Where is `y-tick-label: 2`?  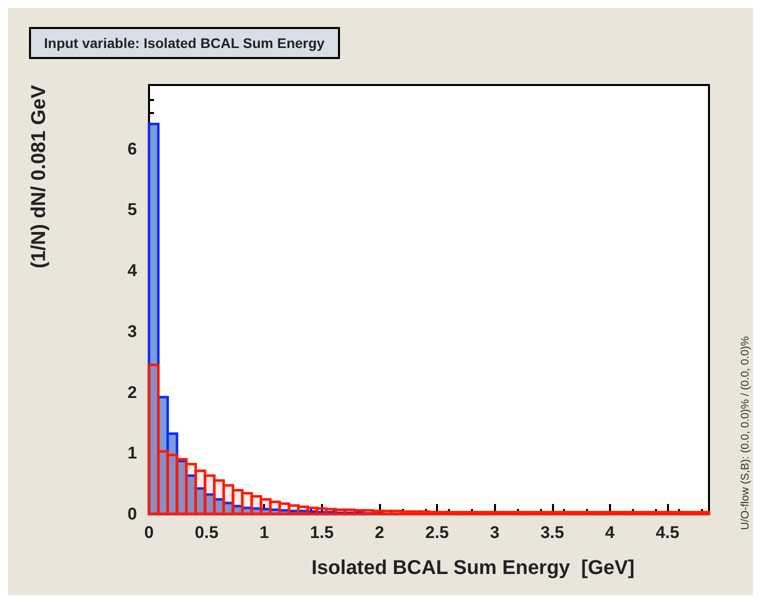 y-tick-label: 2 is located at coordinates (132, 392).